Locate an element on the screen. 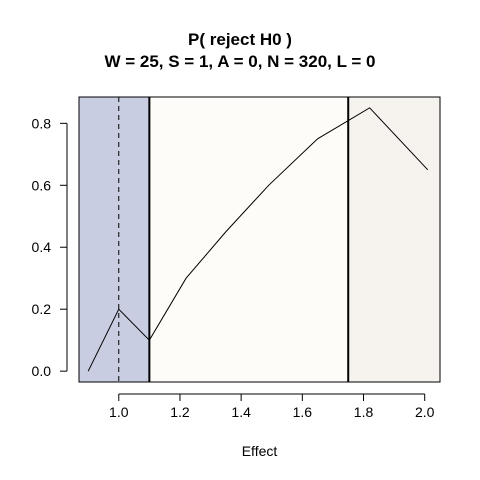 The image size is (480, 480). chart-subtitle: W = 25, S = 1, A = 0, N = 320, L = 0 is located at coordinates (240, 61).